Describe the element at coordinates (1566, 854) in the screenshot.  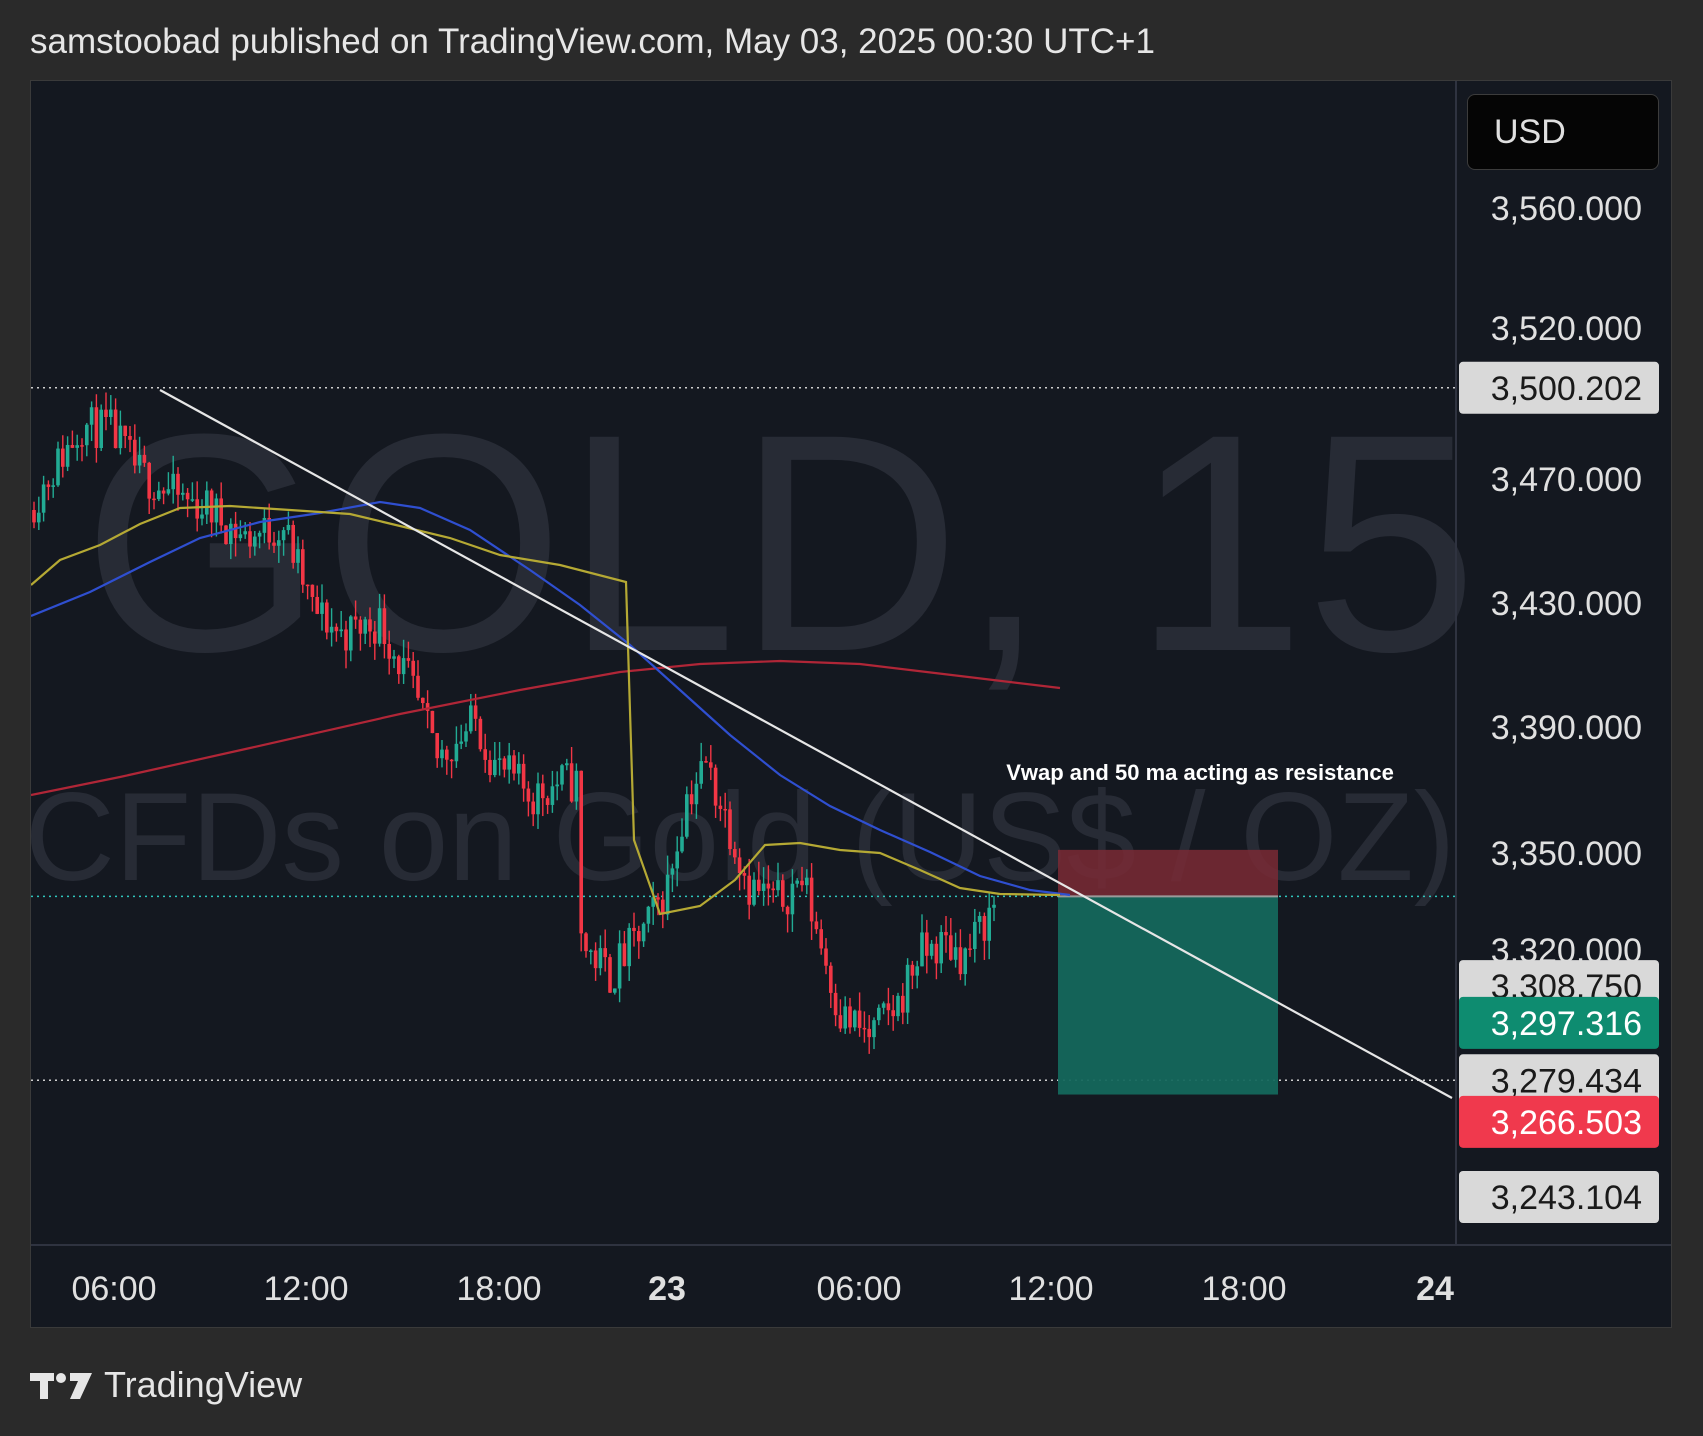
I see `price-tick-label: 3,350.000` at that location.